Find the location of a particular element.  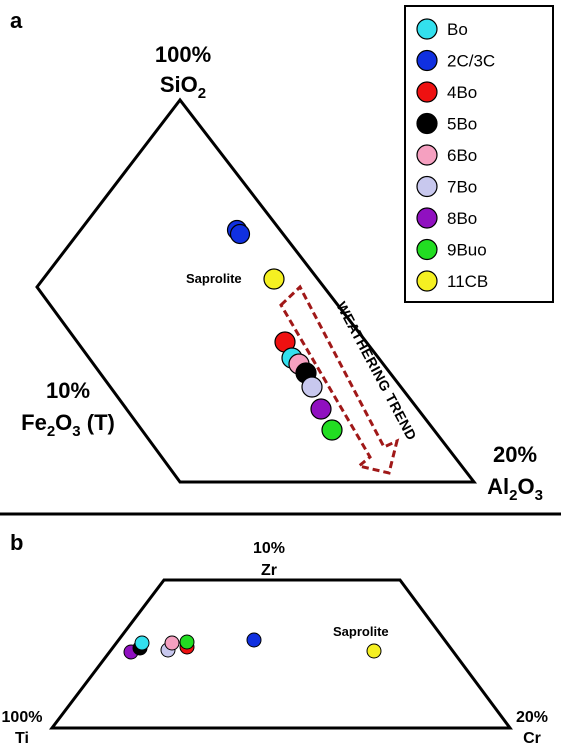

point-bo-b is located at coordinates (142, 643).